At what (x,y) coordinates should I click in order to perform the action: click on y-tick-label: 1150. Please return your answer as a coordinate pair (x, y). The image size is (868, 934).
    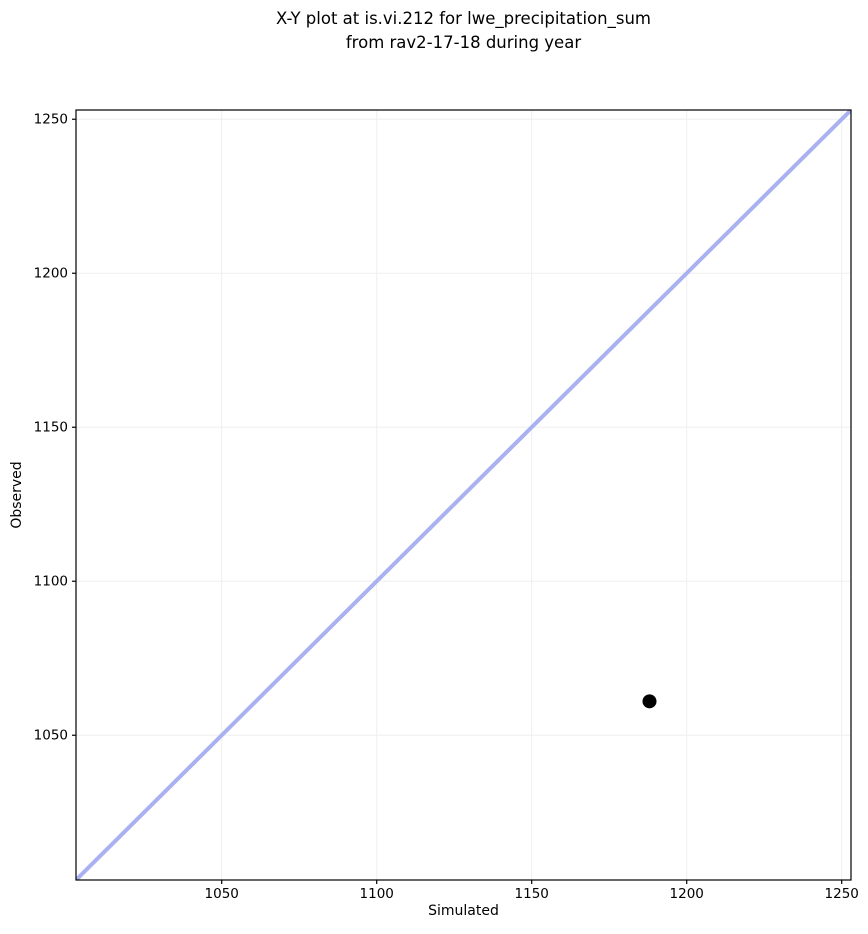
    Looking at the image, I should click on (51, 428).